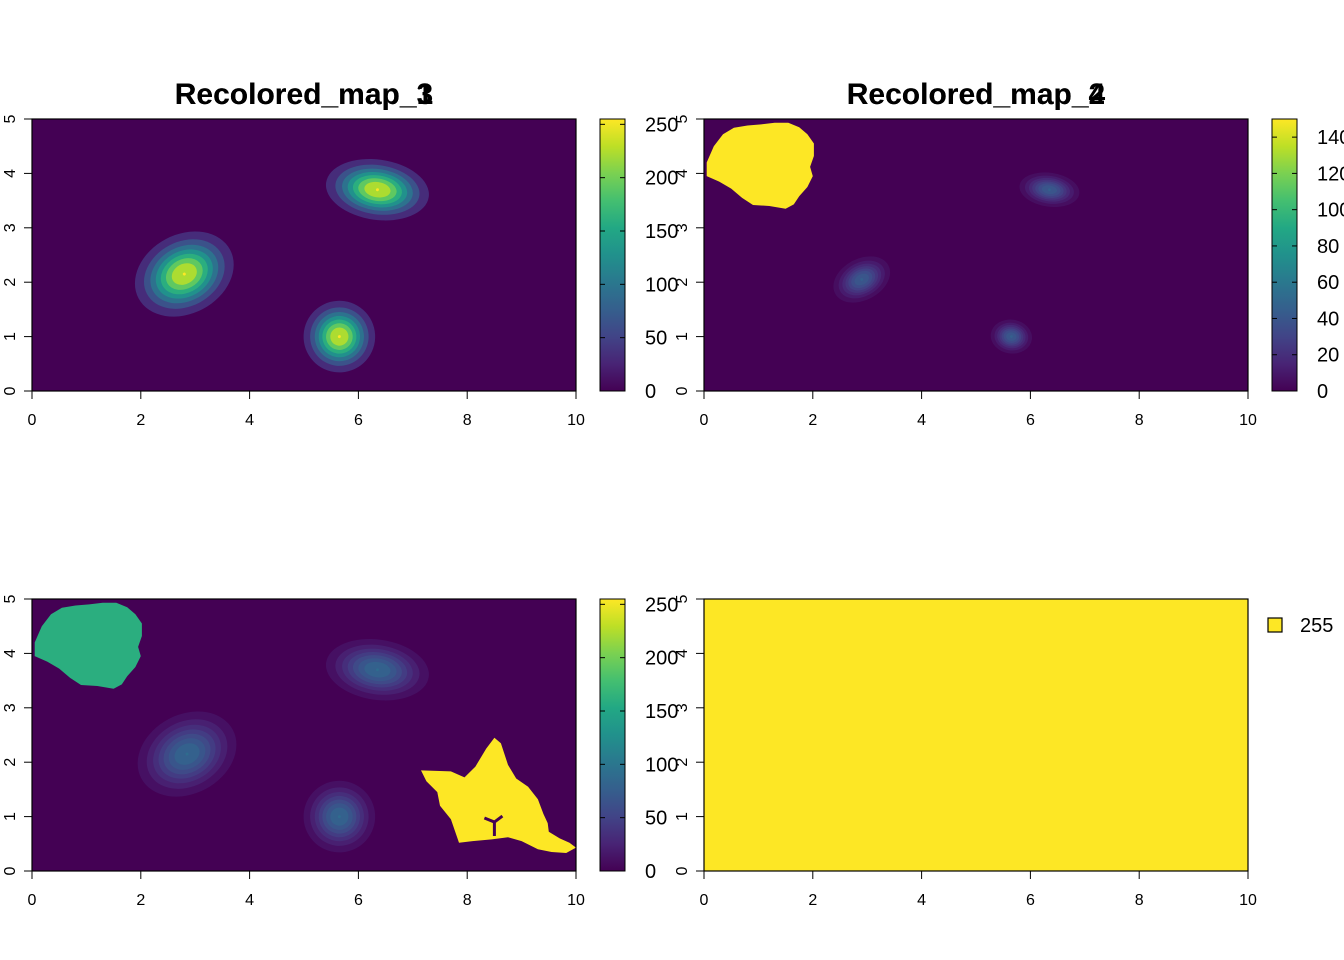 The height and width of the screenshot is (960, 1344). I want to click on colorbar-tick-label: 150, so click(661, 232).